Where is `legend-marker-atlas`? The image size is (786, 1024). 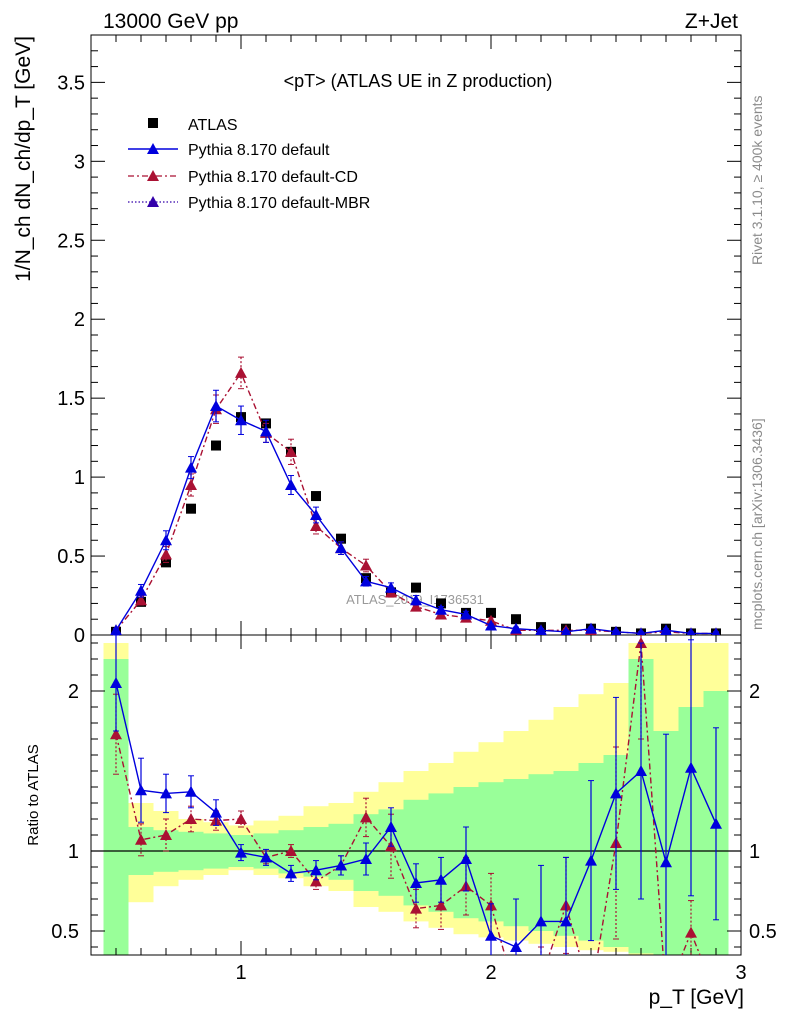 legend-marker-atlas is located at coordinates (153, 123).